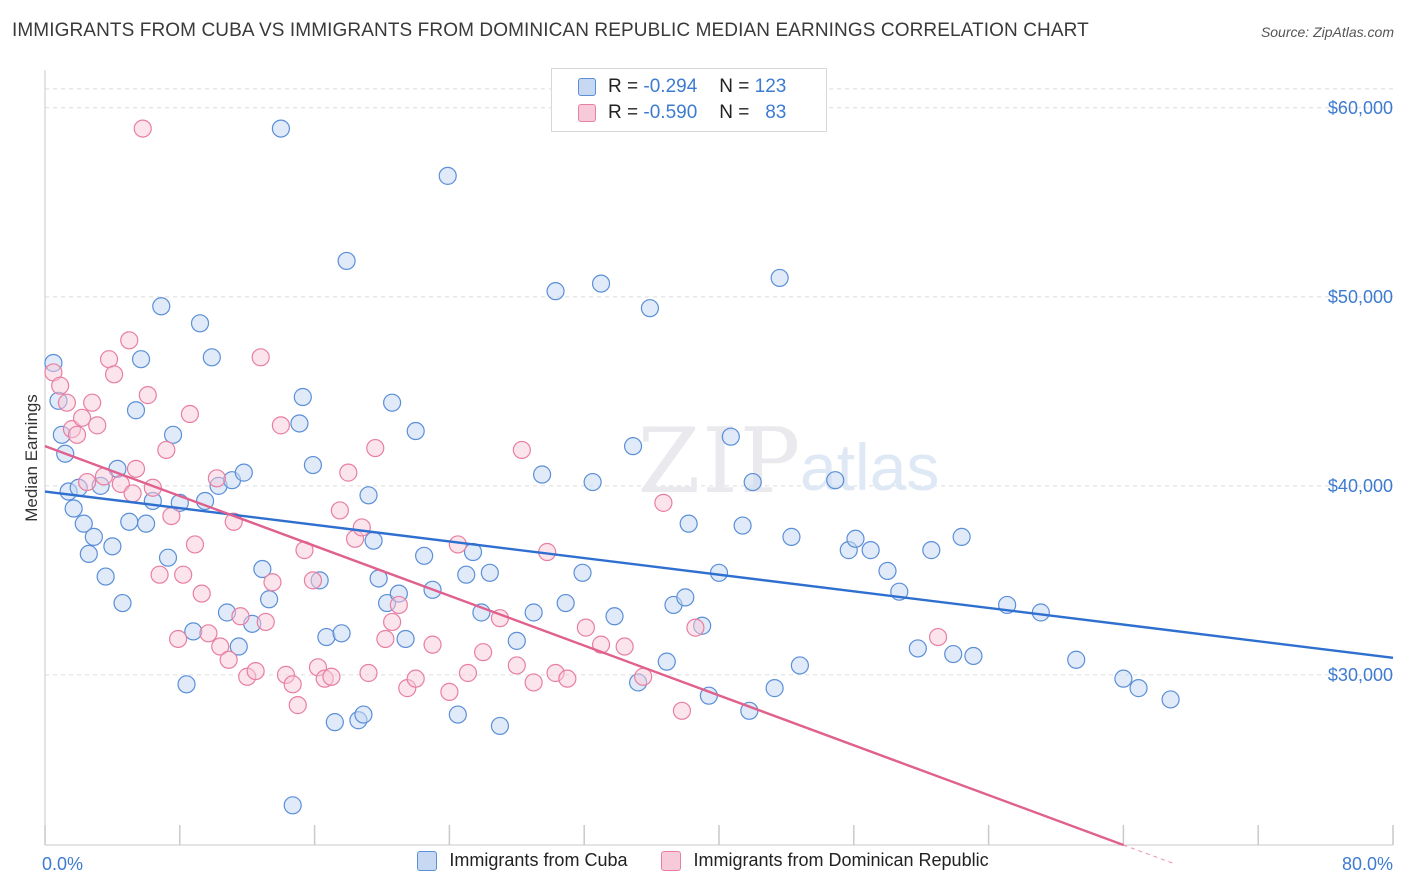  I want to click on x-tick-label-end: 80.0%, so click(1367, 864).